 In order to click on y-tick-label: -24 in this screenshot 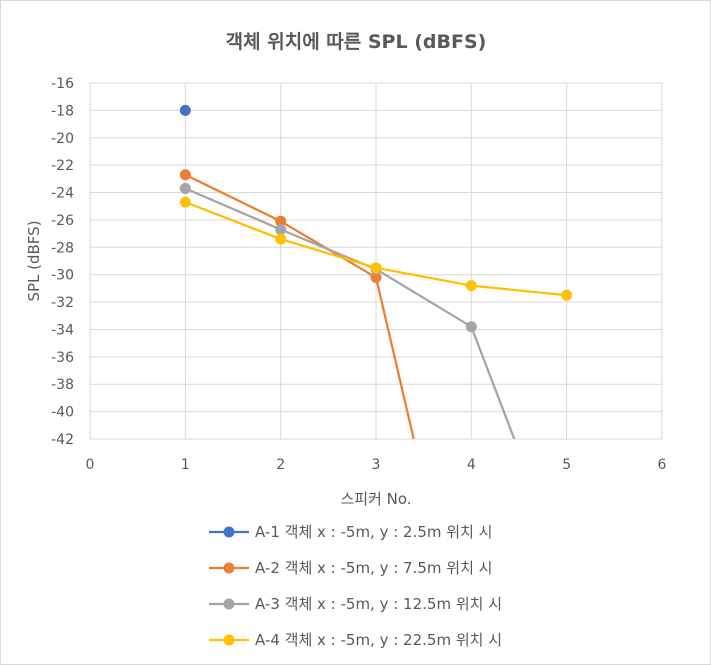, I will do `click(62, 194)`.